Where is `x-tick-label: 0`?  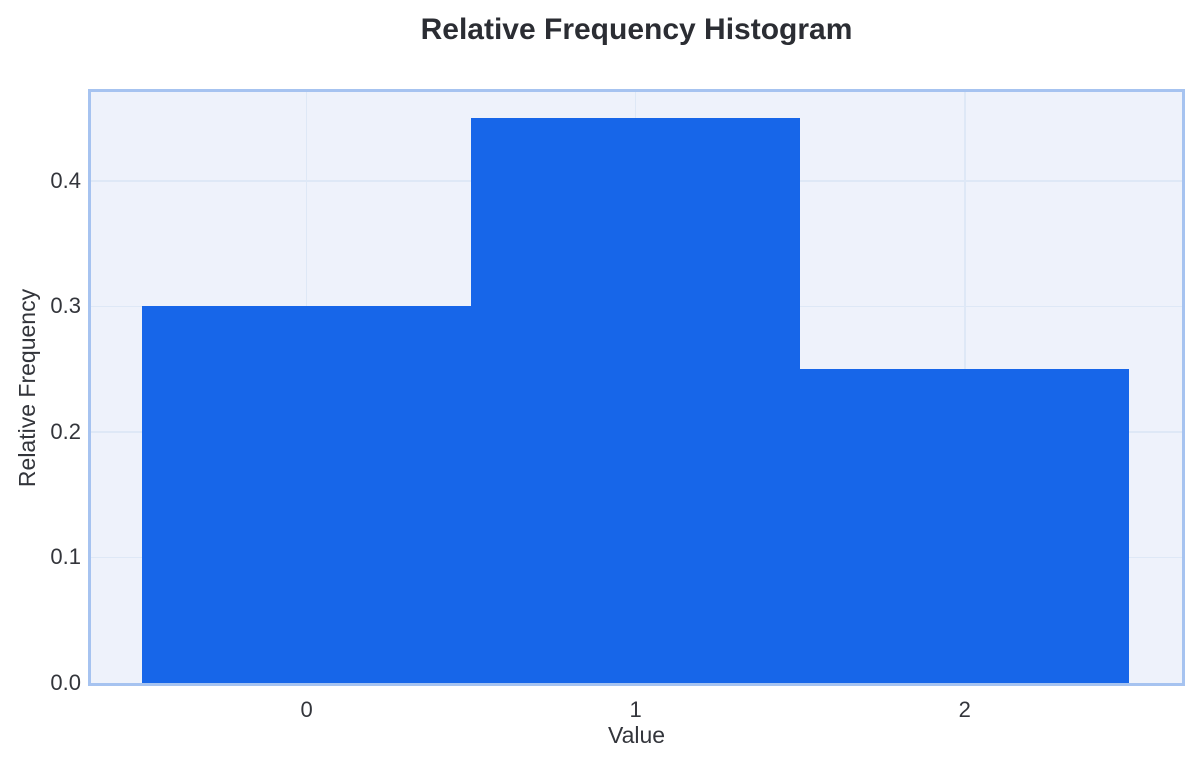 x-tick-label: 0 is located at coordinates (306, 709).